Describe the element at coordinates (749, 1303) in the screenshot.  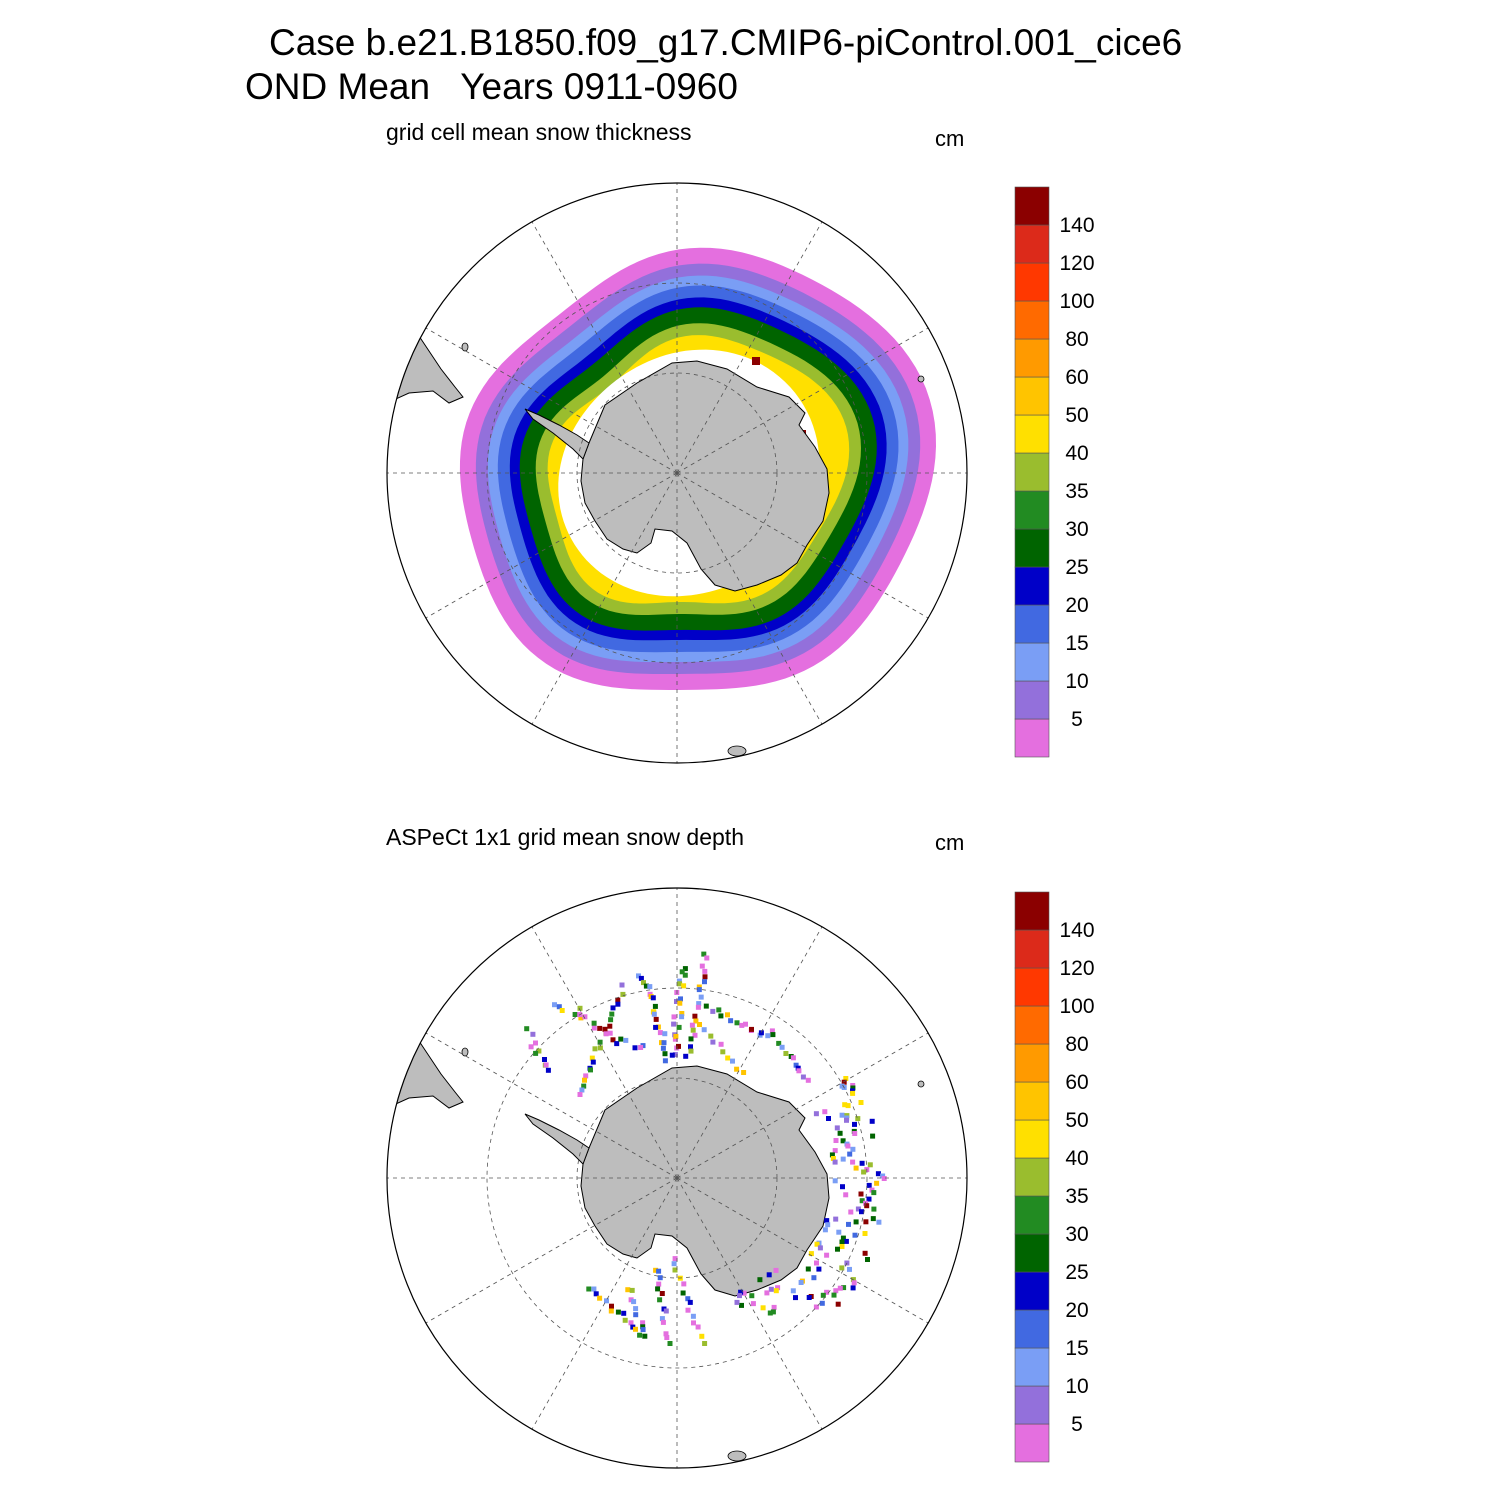
I see `meridian-line` at that location.